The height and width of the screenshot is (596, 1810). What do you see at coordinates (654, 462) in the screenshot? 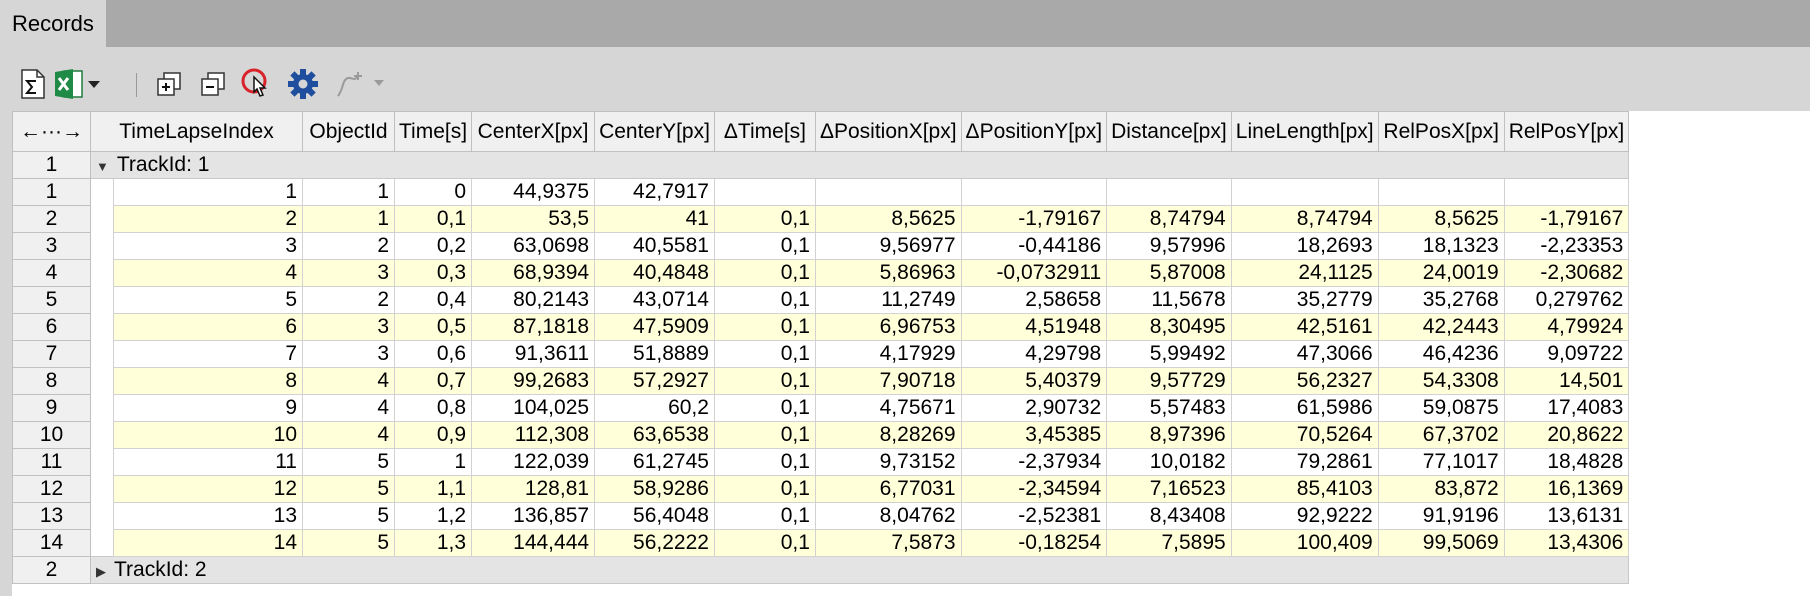
I see `table-cell: 61,2745` at bounding box center [654, 462].